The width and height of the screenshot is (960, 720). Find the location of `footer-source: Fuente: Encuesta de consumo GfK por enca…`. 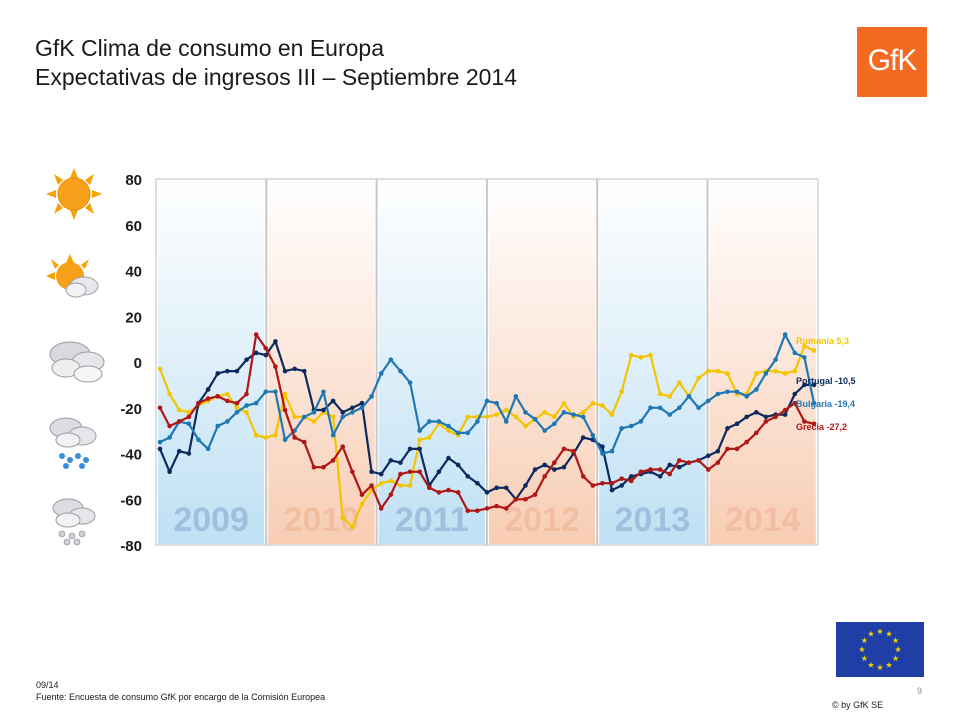

footer-source: Fuente: Encuesta de consumo GfK por enca… is located at coordinates (181, 697).